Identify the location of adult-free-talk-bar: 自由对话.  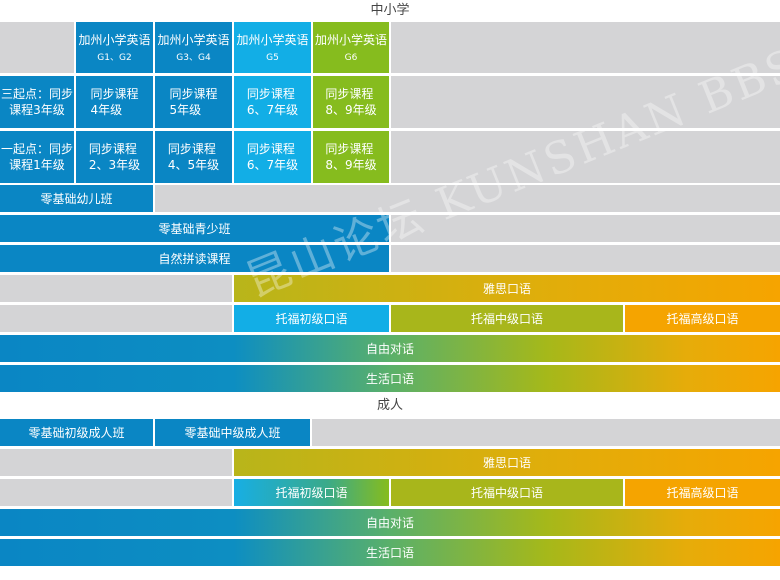
(390, 522).